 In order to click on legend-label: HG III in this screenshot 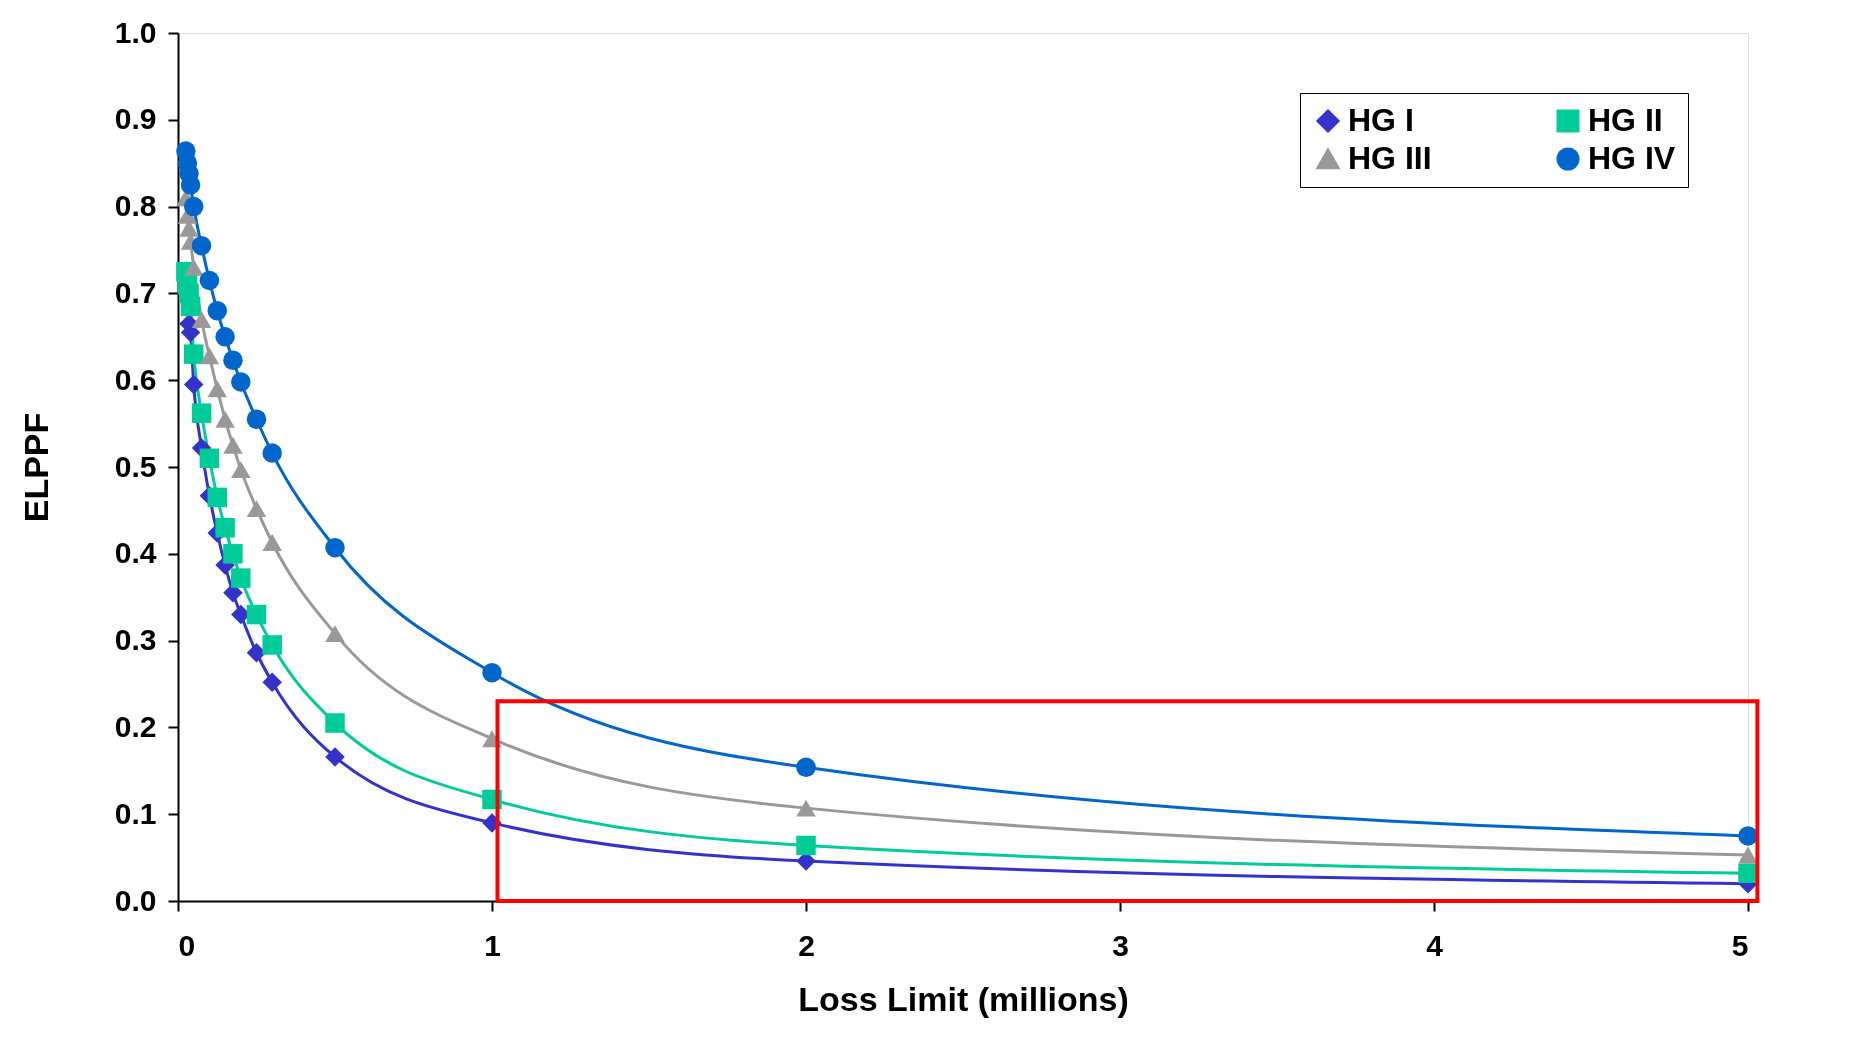, I will do `click(1390, 158)`.